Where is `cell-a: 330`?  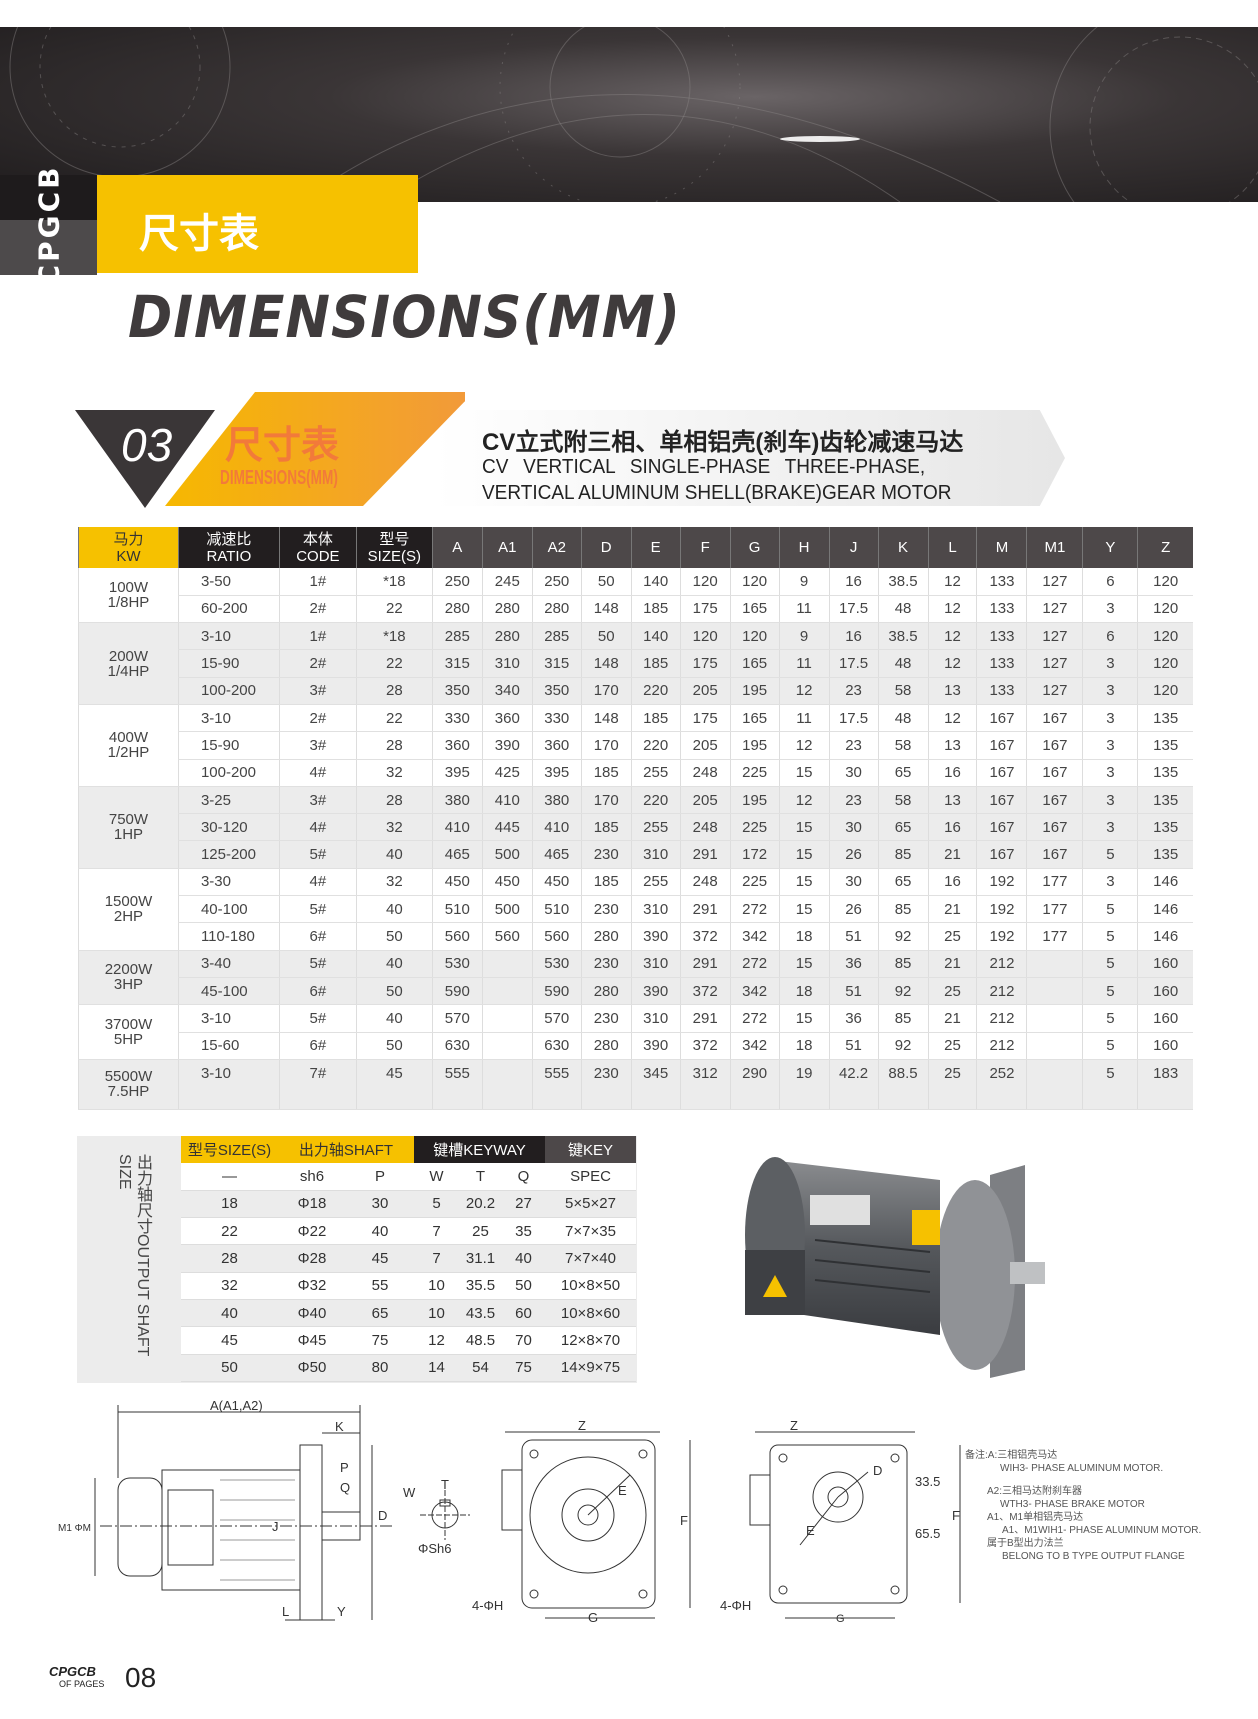 cell-a: 330 is located at coordinates (457, 718).